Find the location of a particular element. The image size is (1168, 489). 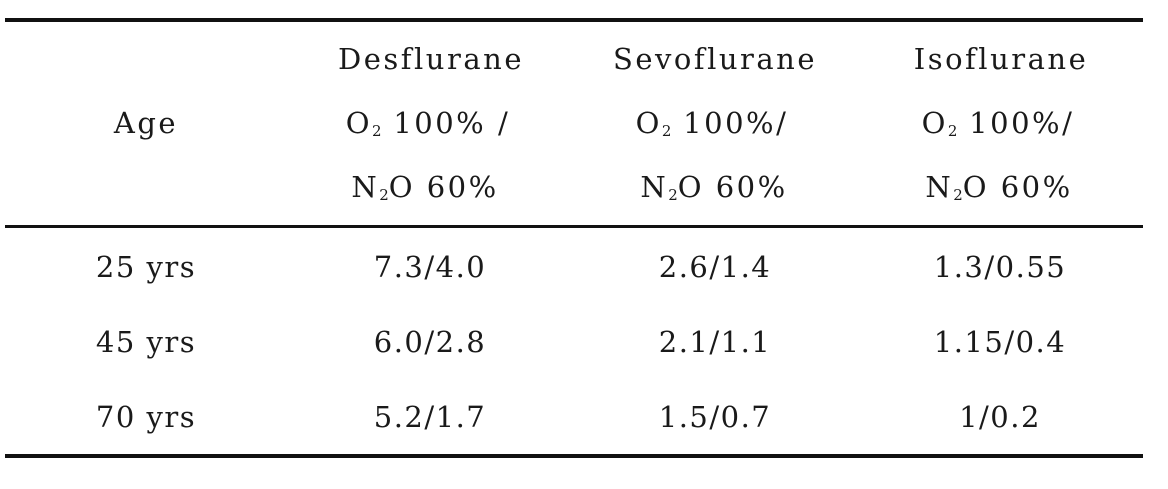

row-age: 25 yrs is located at coordinates (146, 267).